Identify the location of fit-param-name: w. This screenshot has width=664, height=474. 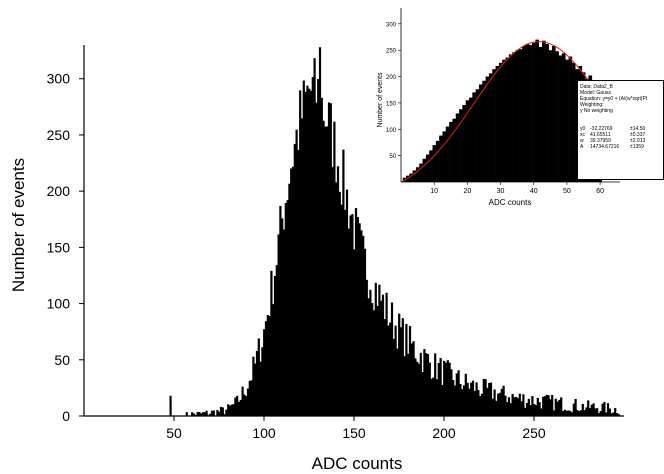
(582, 141).